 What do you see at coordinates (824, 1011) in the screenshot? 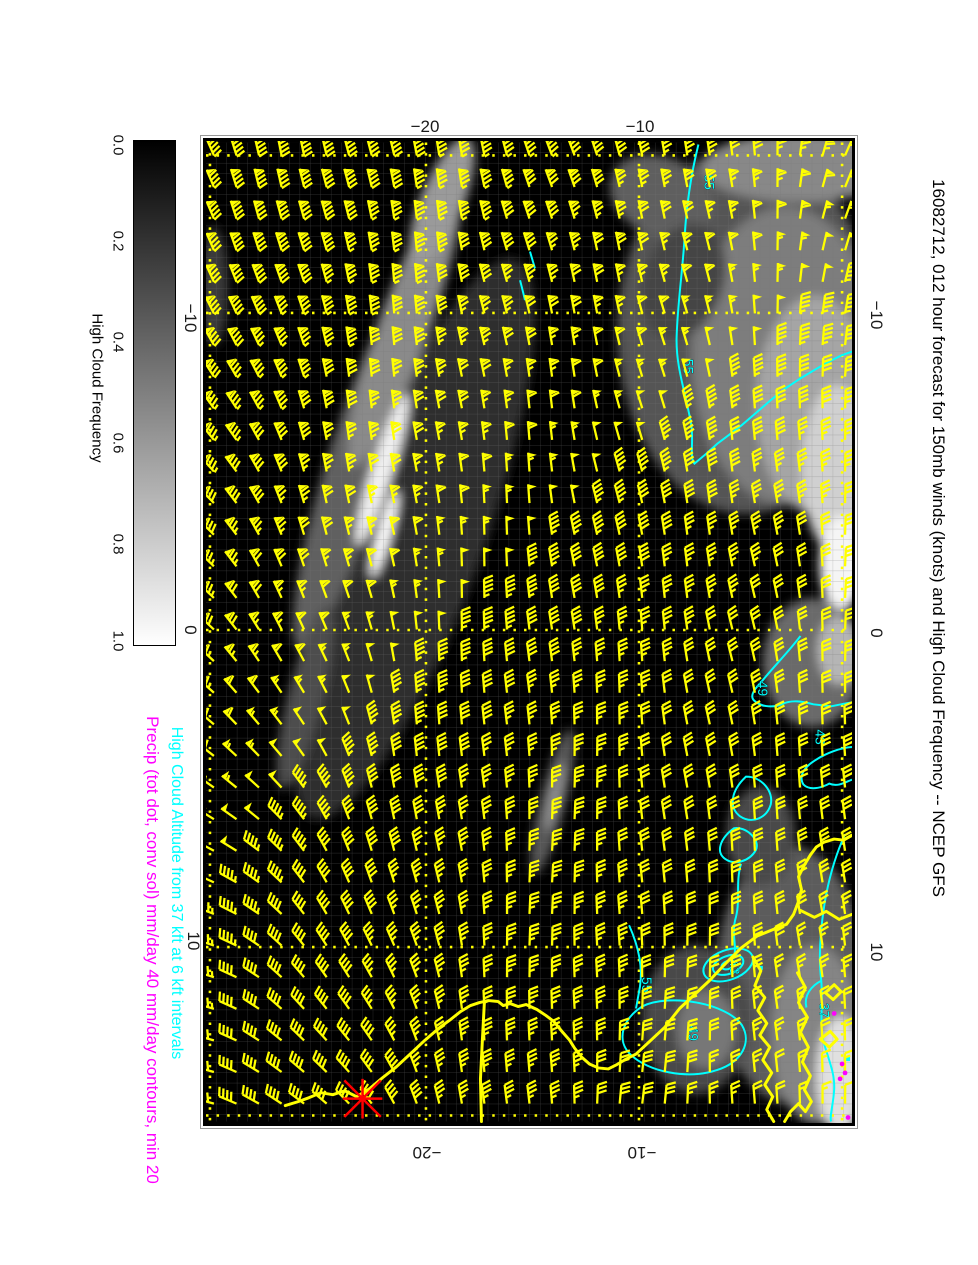
I see `contour-label: 37` at bounding box center [824, 1011].